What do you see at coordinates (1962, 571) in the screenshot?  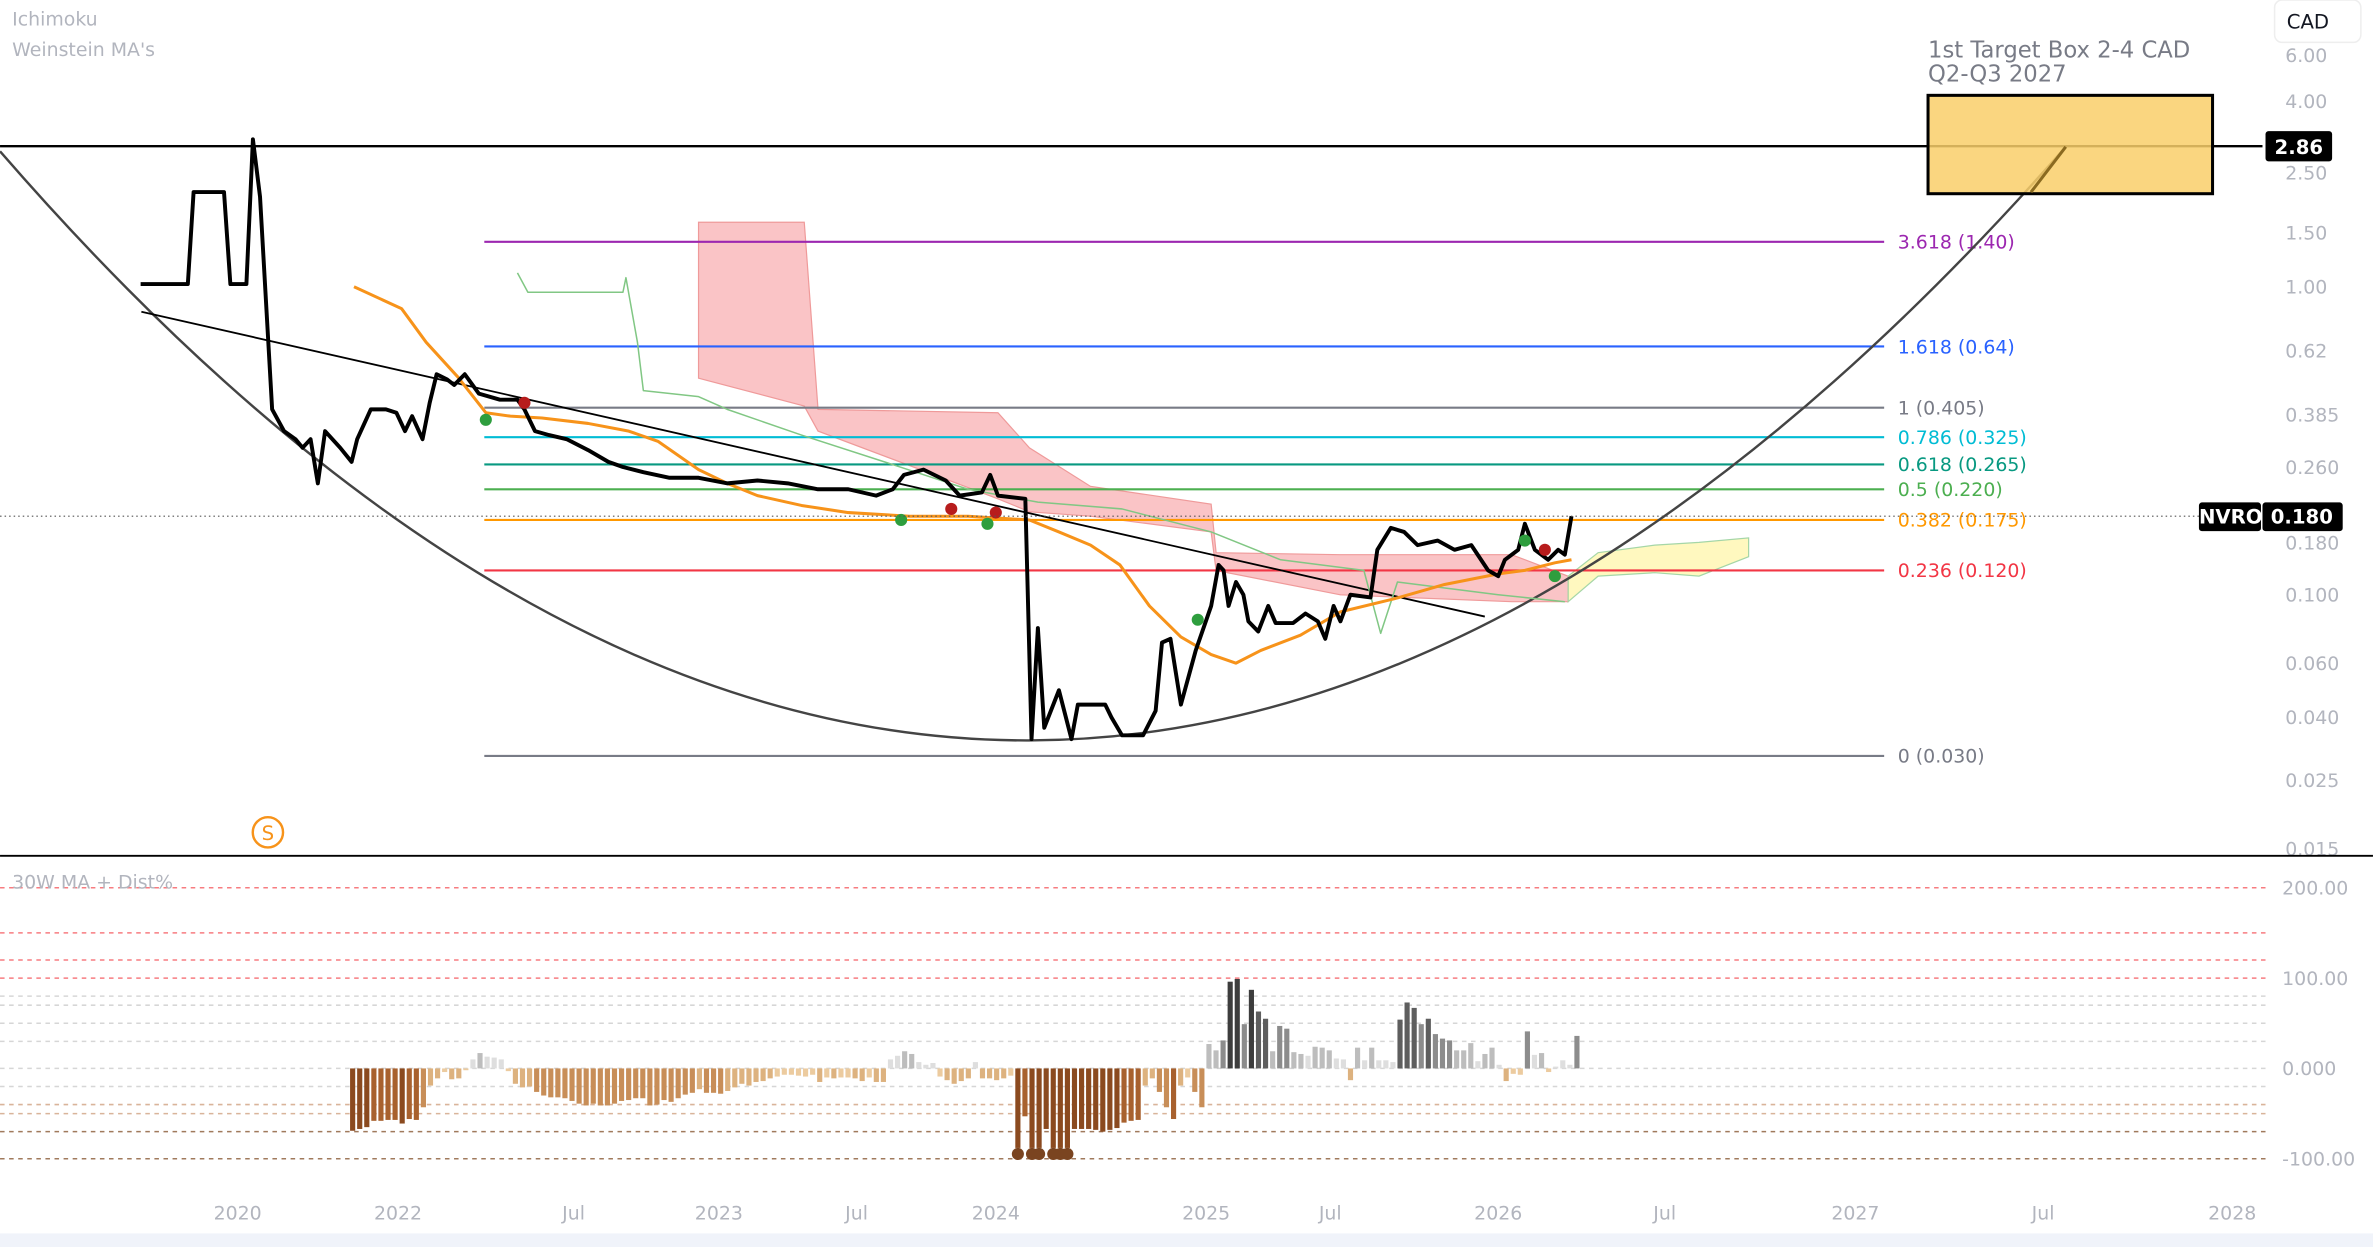 I see `fib-level-label: 0.236 (0.120)` at bounding box center [1962, 571].